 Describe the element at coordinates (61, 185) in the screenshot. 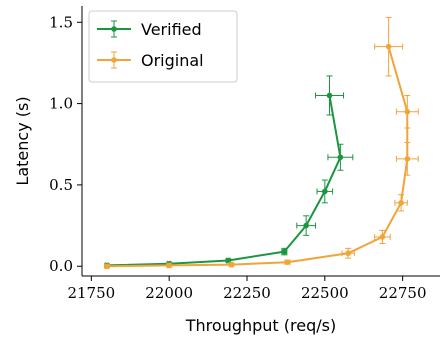

I see `y-tick-label: 0.5` at that location.